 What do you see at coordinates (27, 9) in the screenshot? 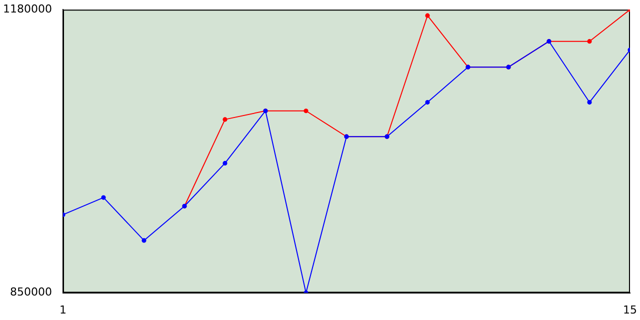
I see `y-tick-label: 1180000` at bounding box center [27, 9].